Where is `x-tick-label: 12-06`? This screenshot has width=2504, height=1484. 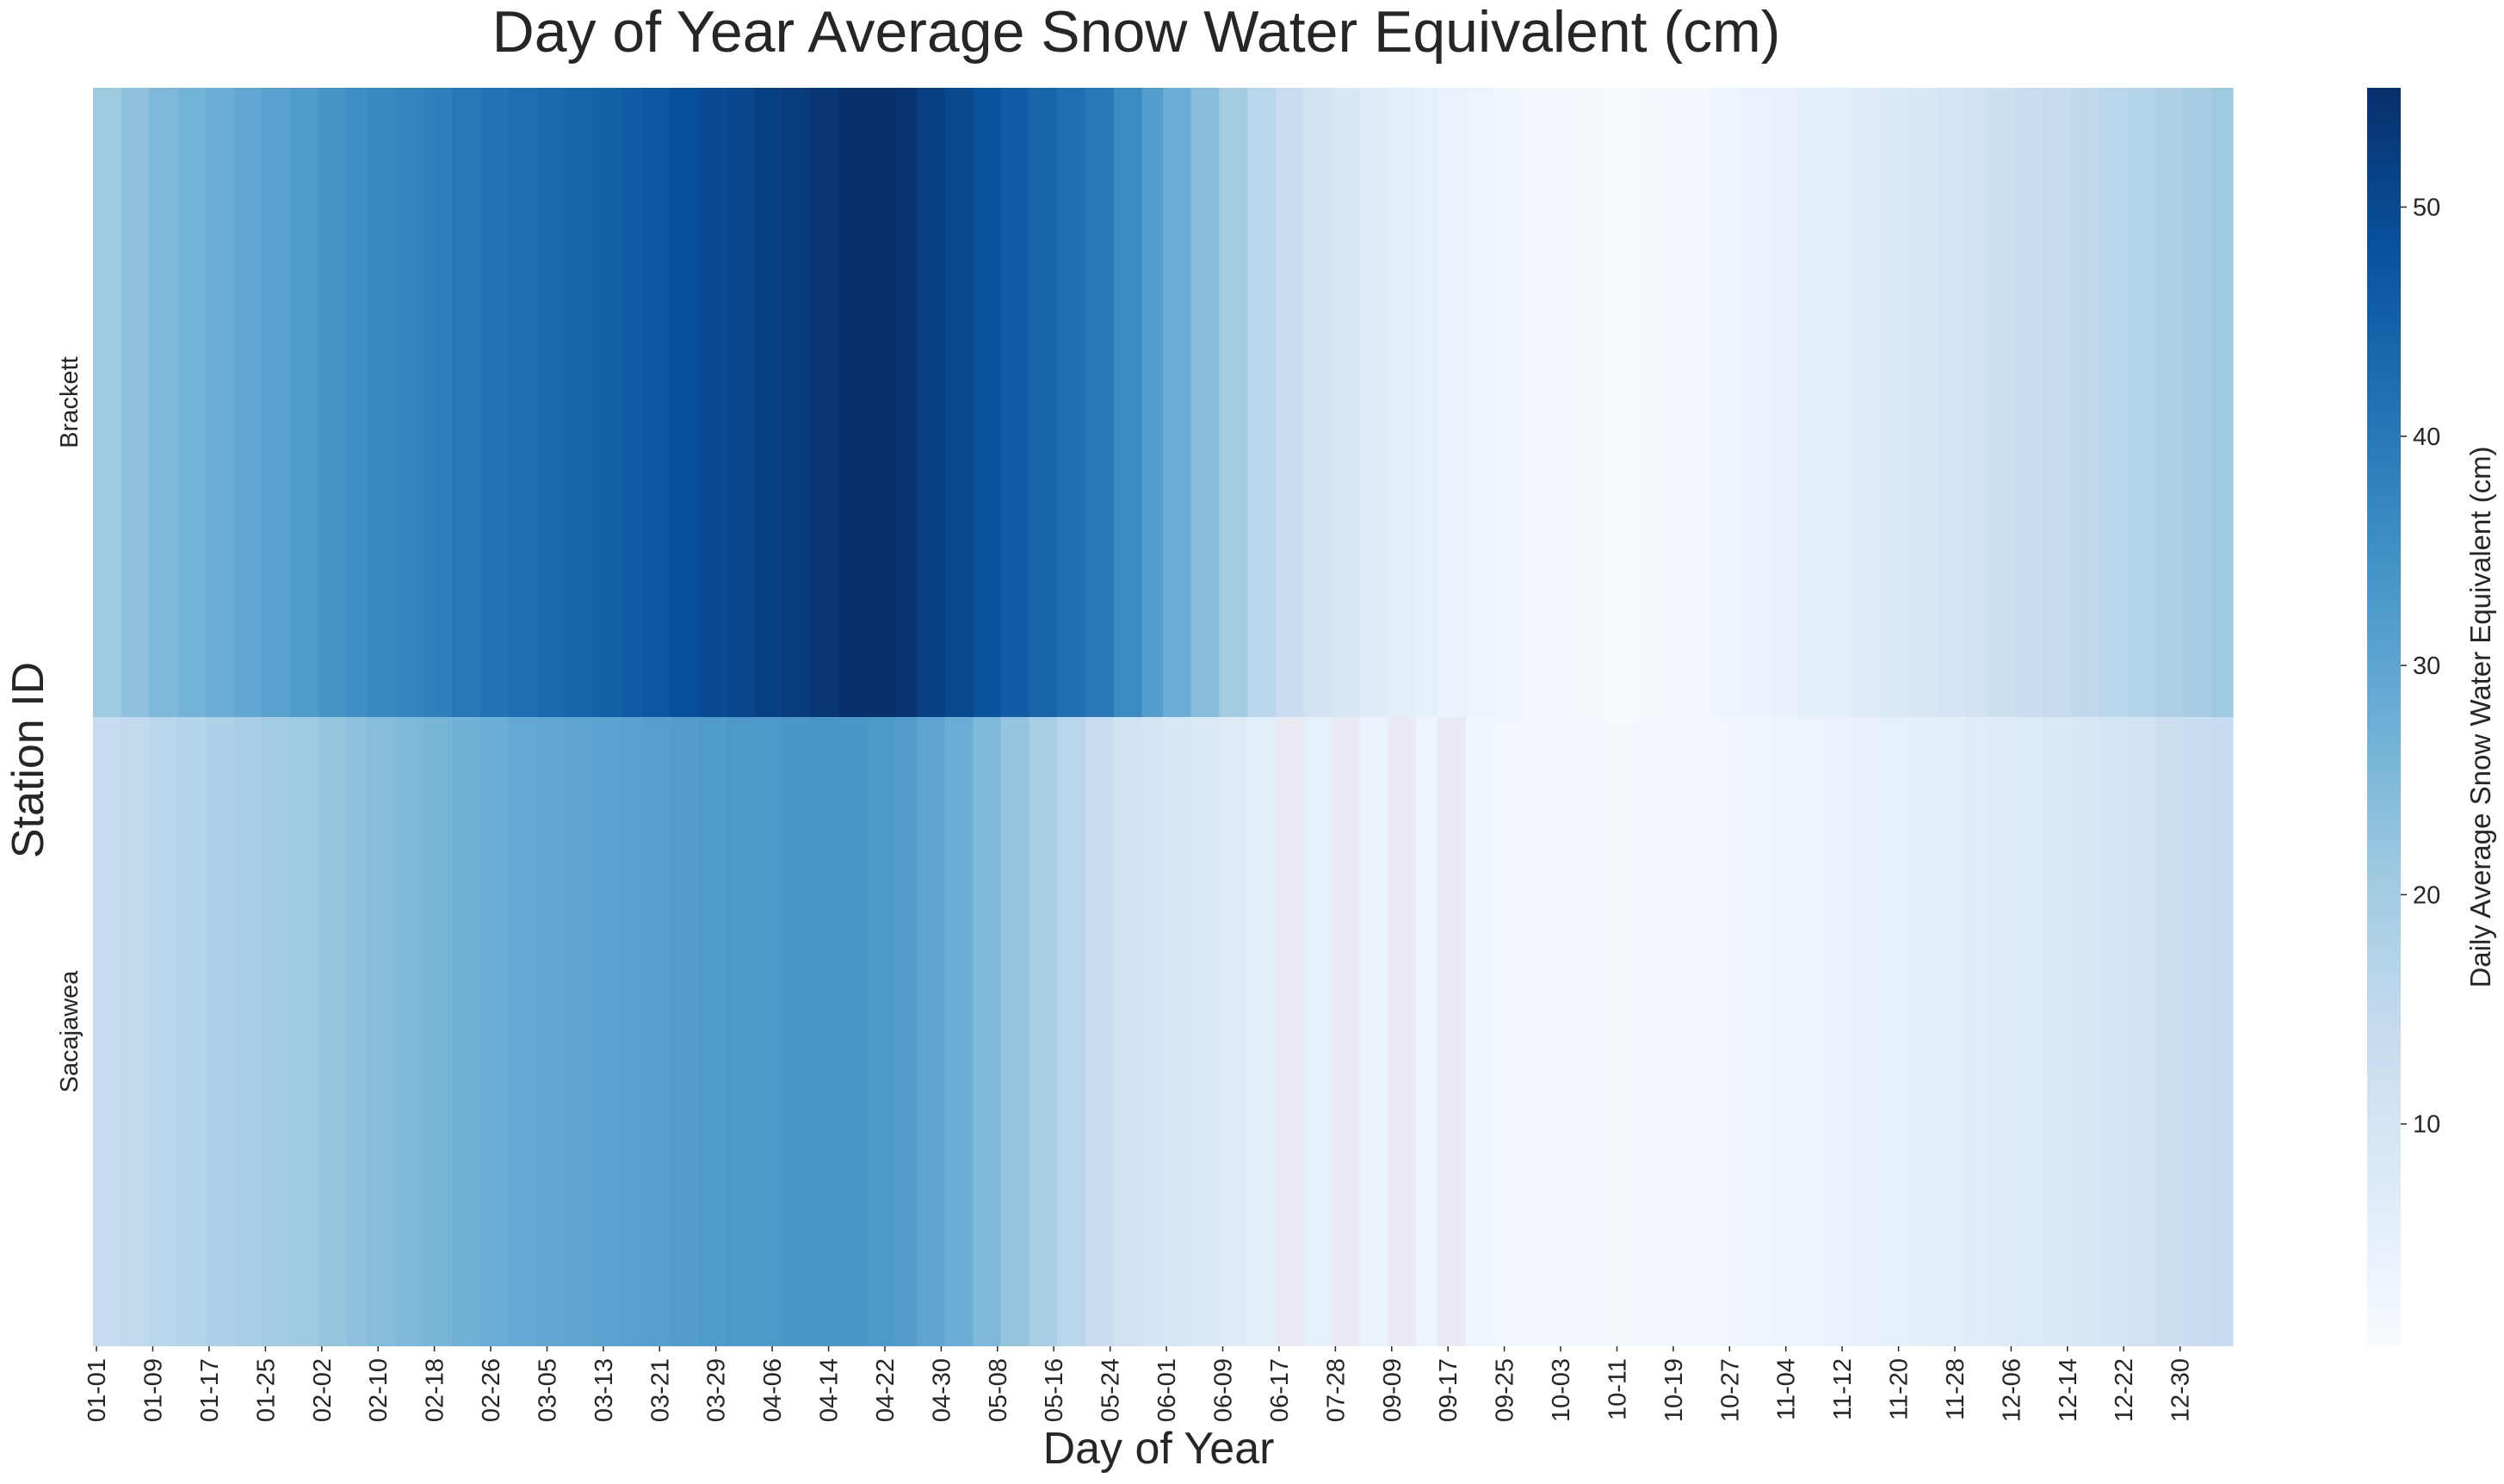 x-tick-label: 12-06 is located at coordinates (2012, 1390).